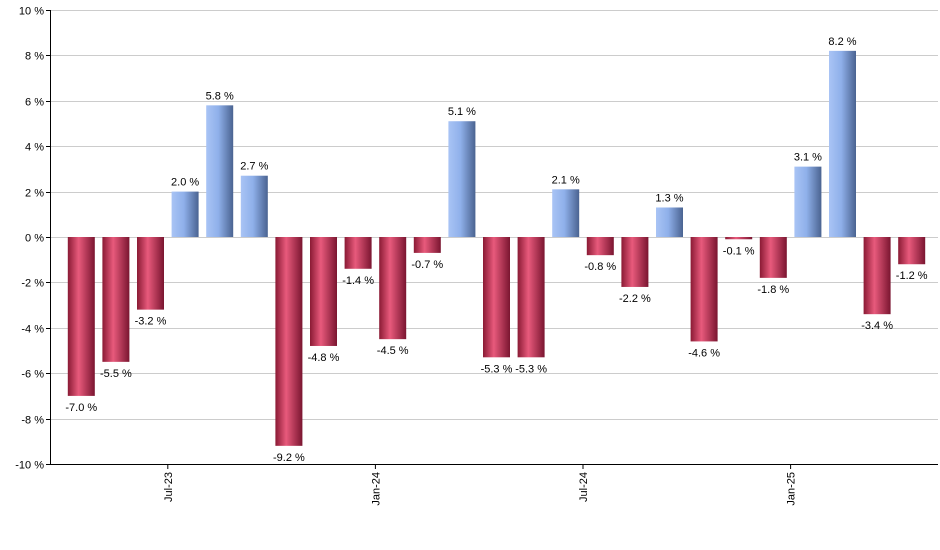 This screenshot has width=940, height=550. I want to click on bar-value-label: 2.0 %, so click(185, 183).